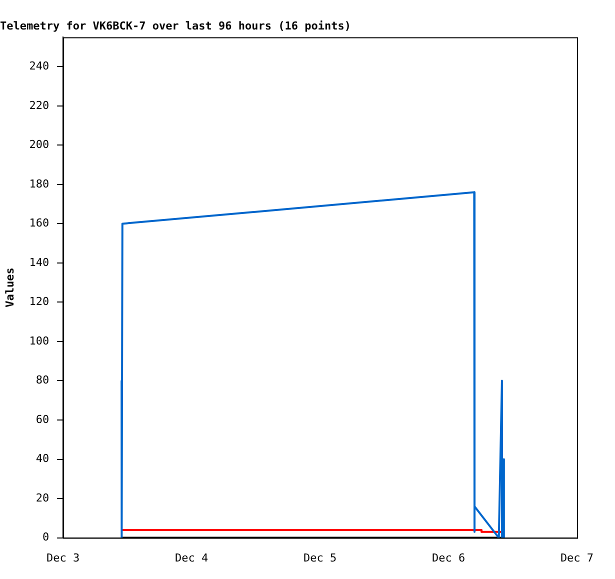  What do you see at coordinates (43, 380) in the screenshot?
I see `y-tick-label: 80` at bounding box center [43, 380].